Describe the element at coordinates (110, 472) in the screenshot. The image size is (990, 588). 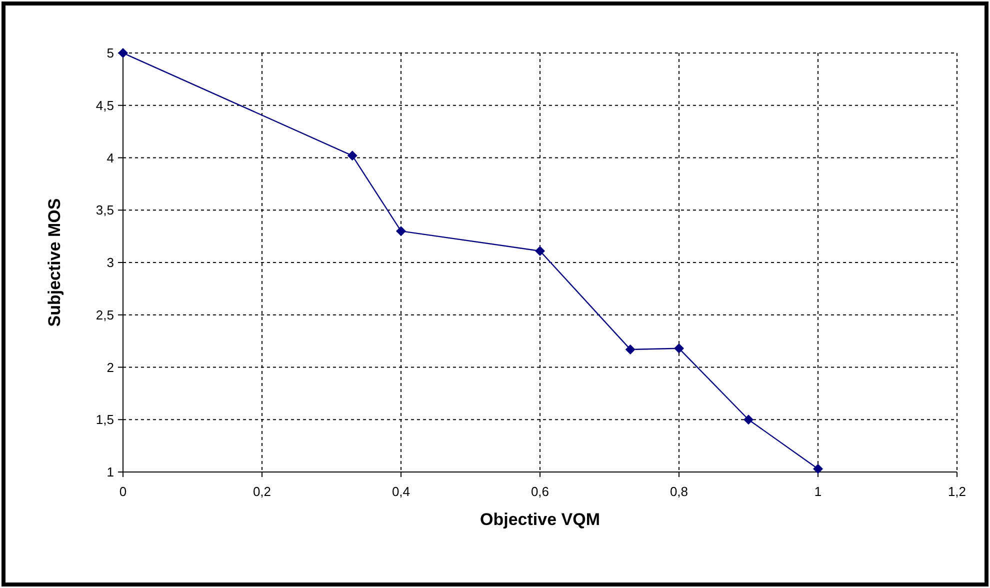
I see `y-tick-label: 1` at that location.